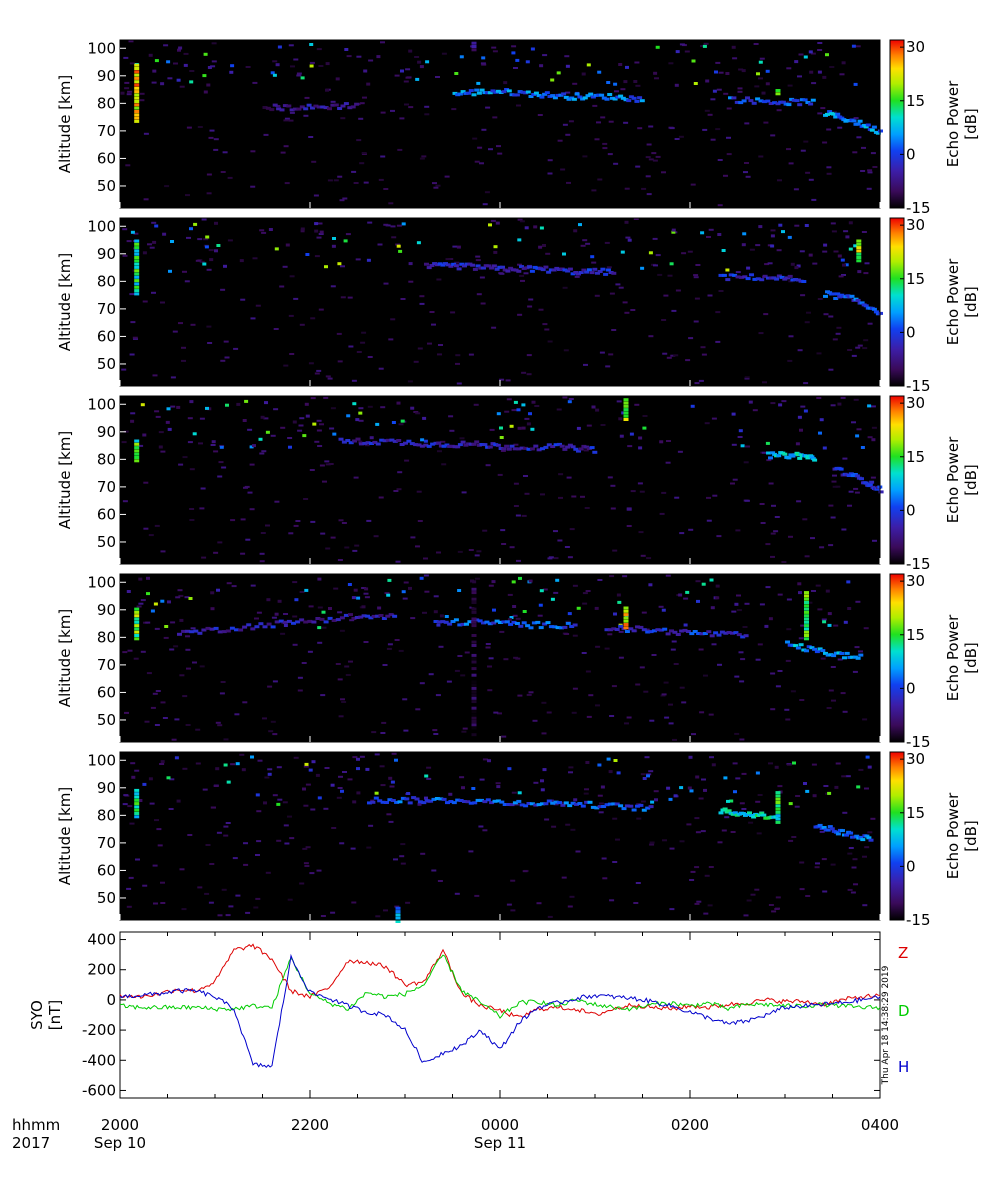  Describe the element at coordinates (36, 1125) in the screenshot. I see `x-row-label-time: hhmm` at that location.